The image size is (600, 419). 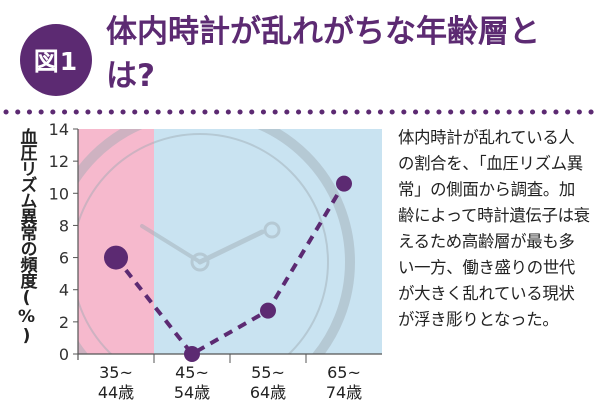 What do you see at coordinates (192, 392) in the screenshot?
I see `x-tick-label: 54歳` at bounding box center [192, 392].